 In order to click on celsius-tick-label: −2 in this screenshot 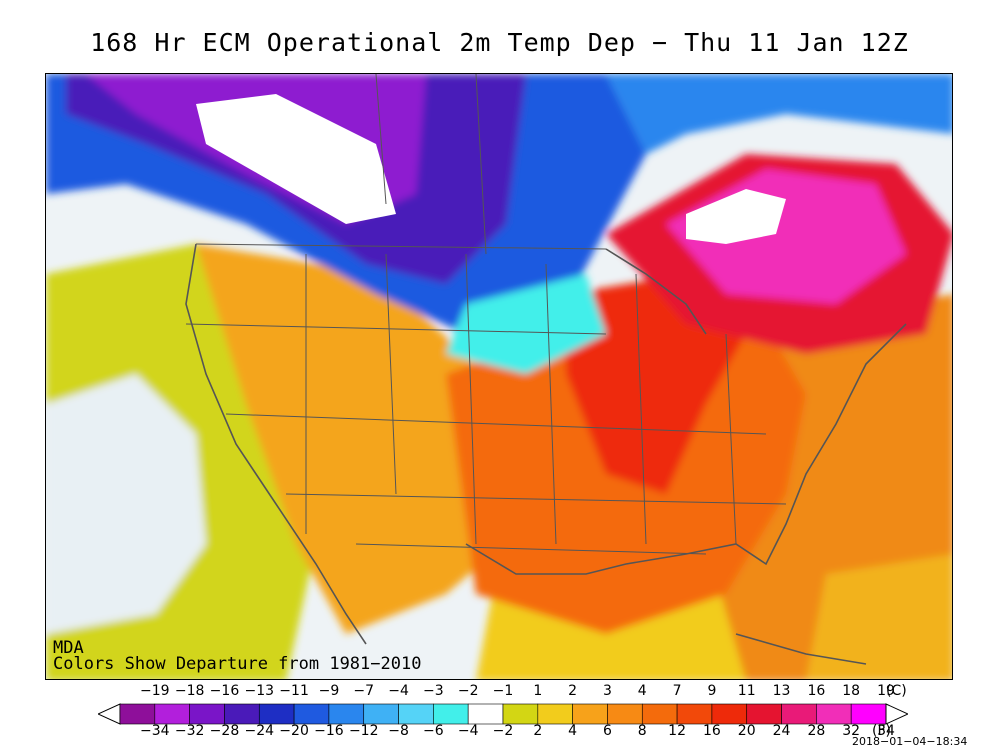, I will do `click(468, 691)`.